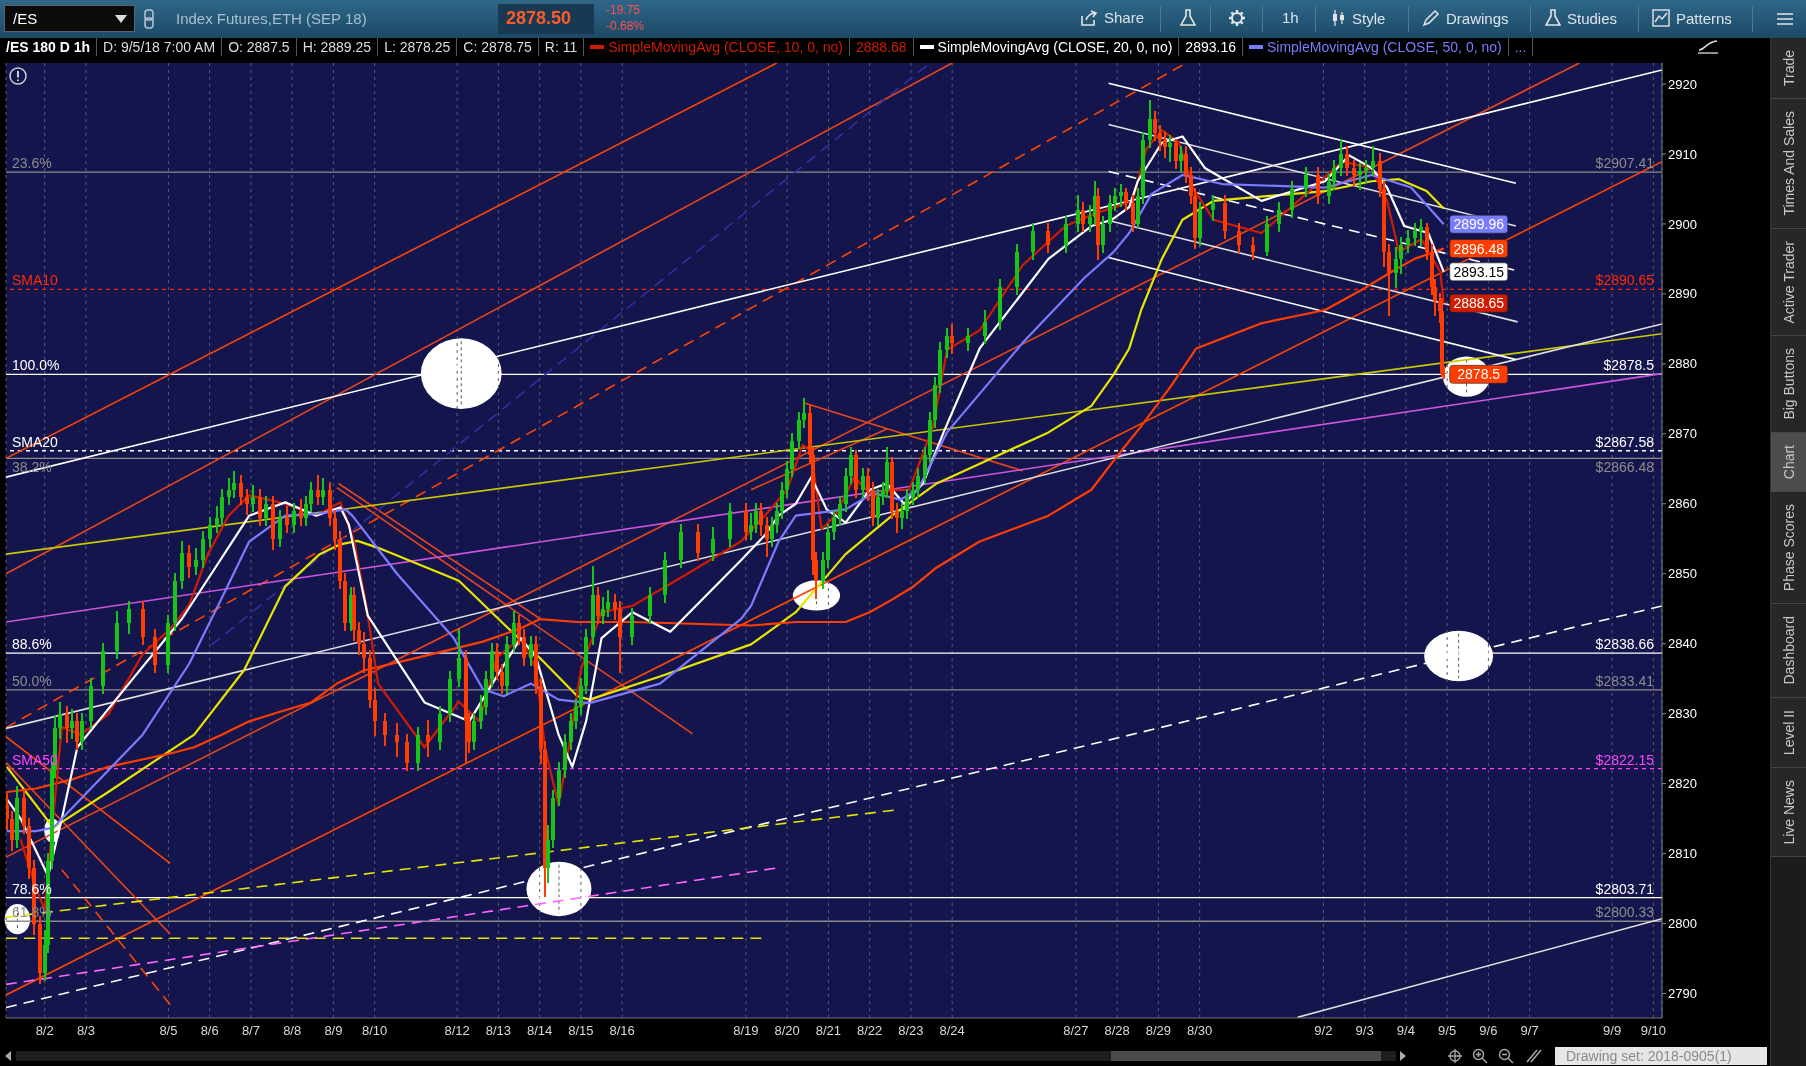 Image resolution: width=1806 pixels, height=1066 pixels. I want to click on x-tick-label: 9/7, so click(1529, 1031).